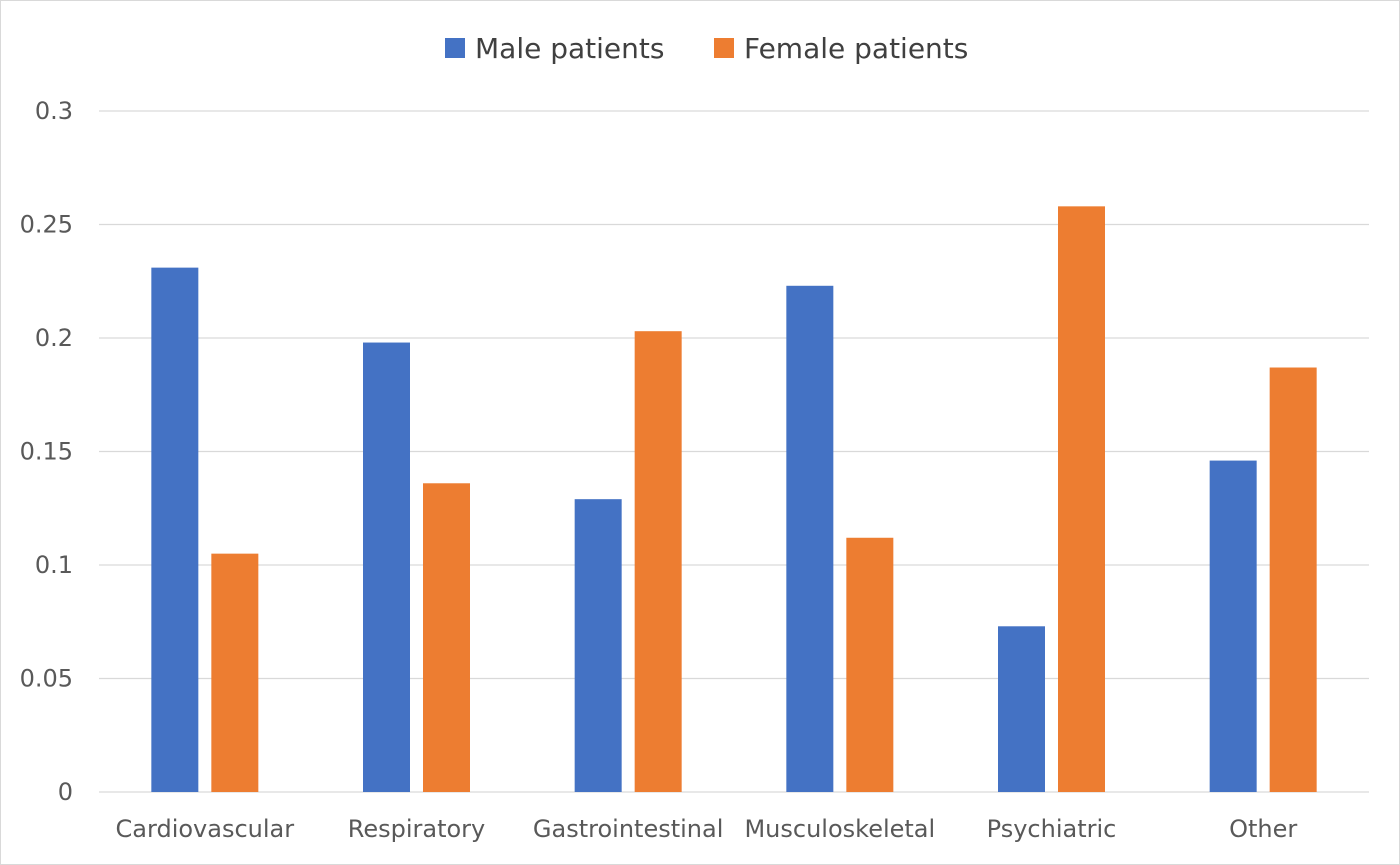 The height and width of the screenshot is (865, 1400). Describe the element at coordinates (658, 561) in the screenshot. I see `bar-female-gastrointestinal` at that location.